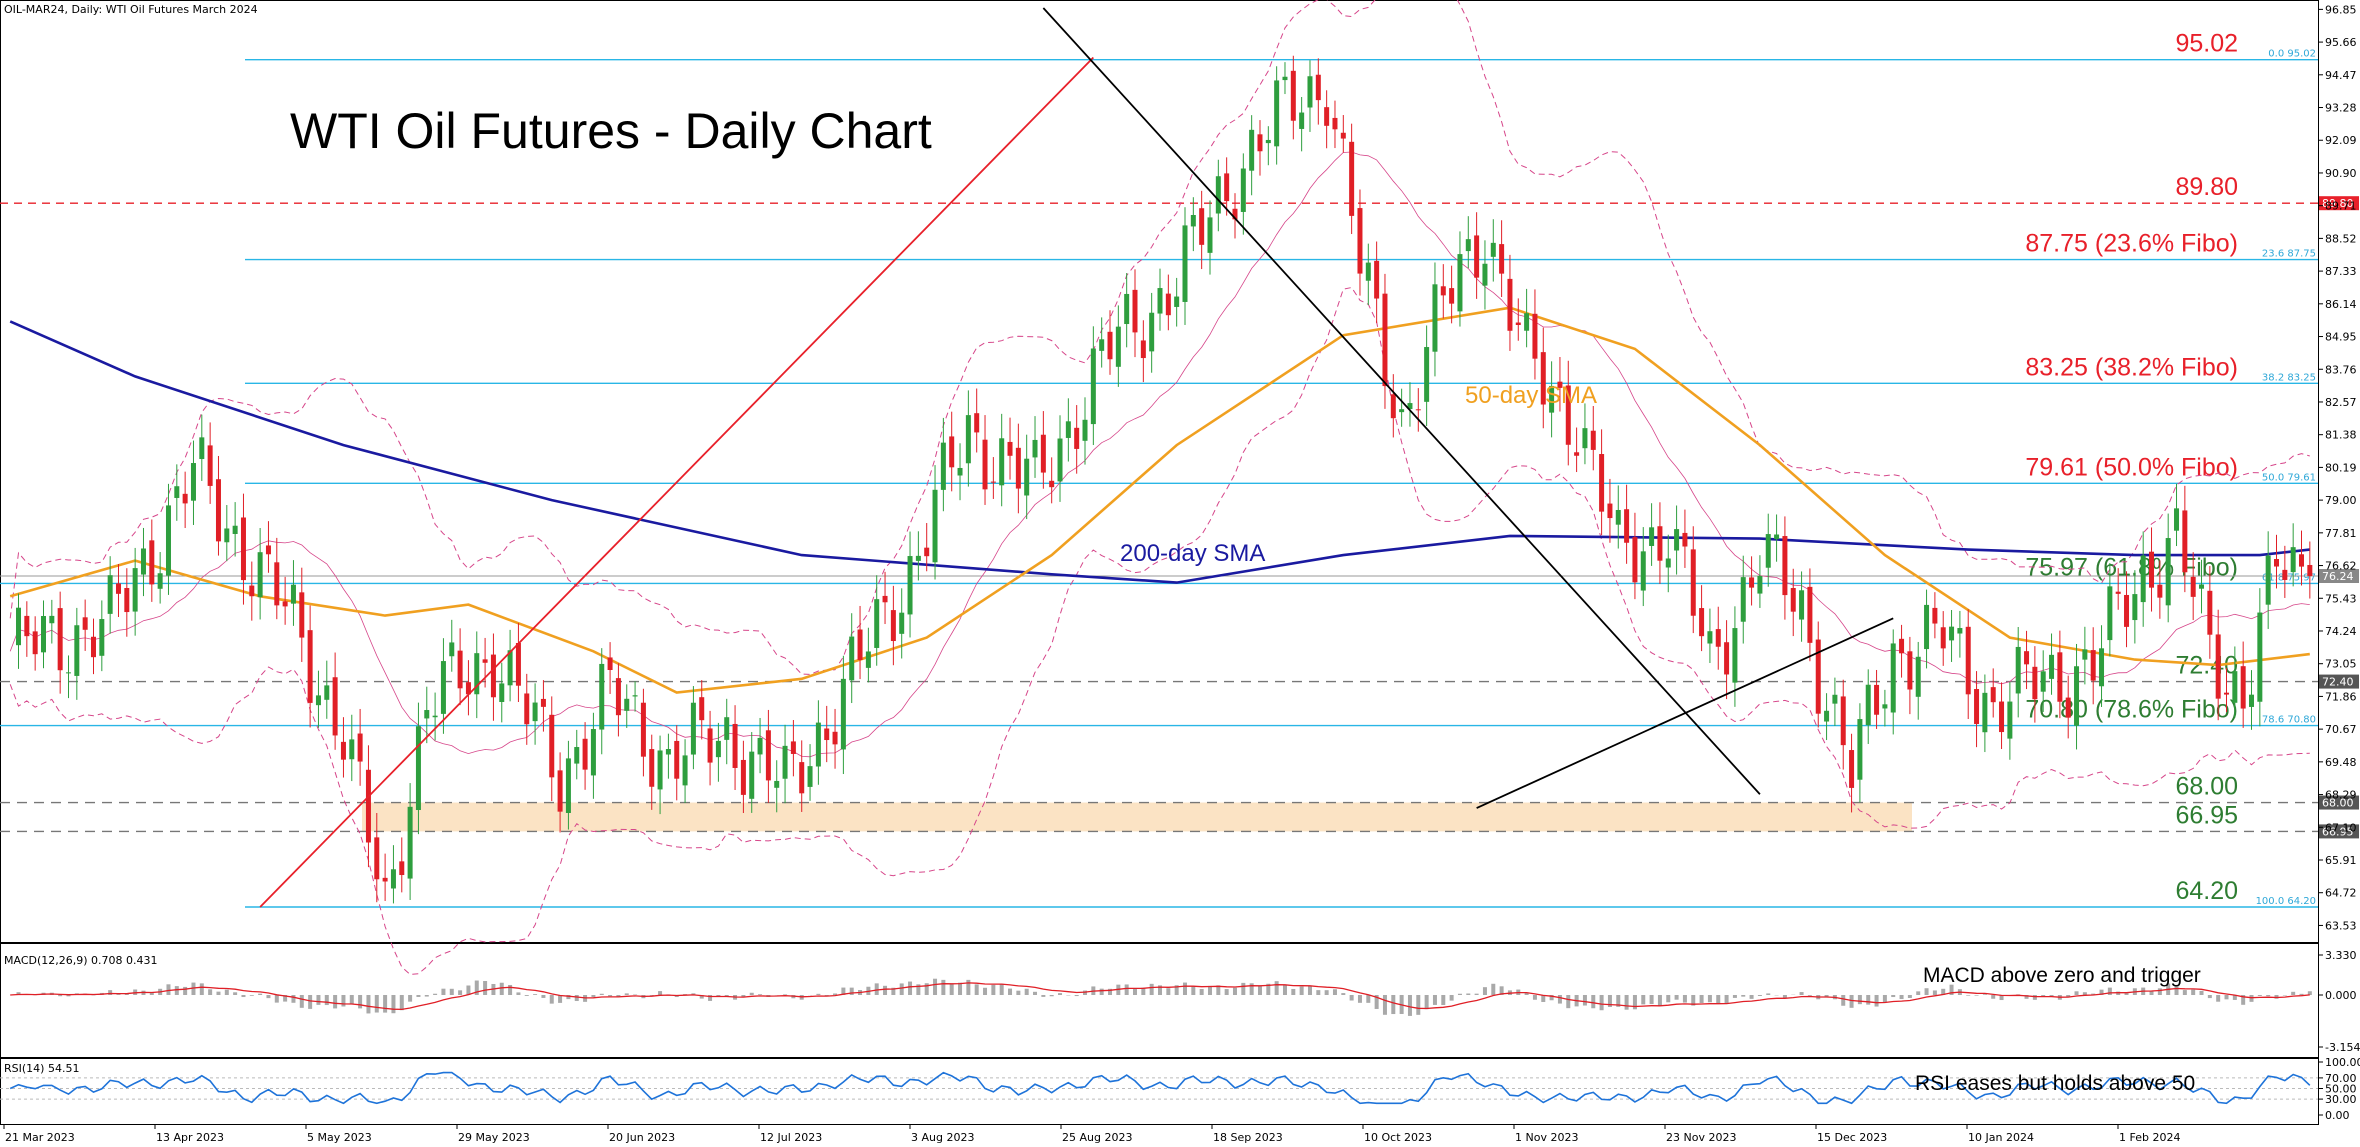 This screenshot has height=1147, width=2360. I want to click on price-tick-label: 79.00, so click(2341, 500).